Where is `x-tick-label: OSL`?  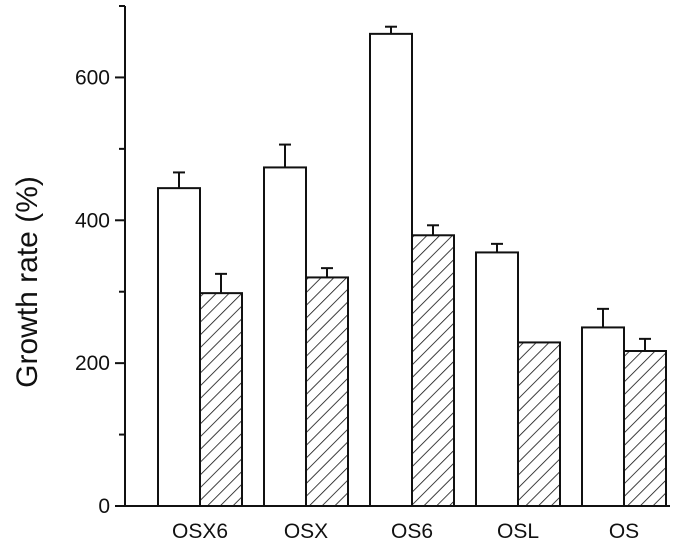 x-tick-label: OSL is located at coordinates (518, 531).